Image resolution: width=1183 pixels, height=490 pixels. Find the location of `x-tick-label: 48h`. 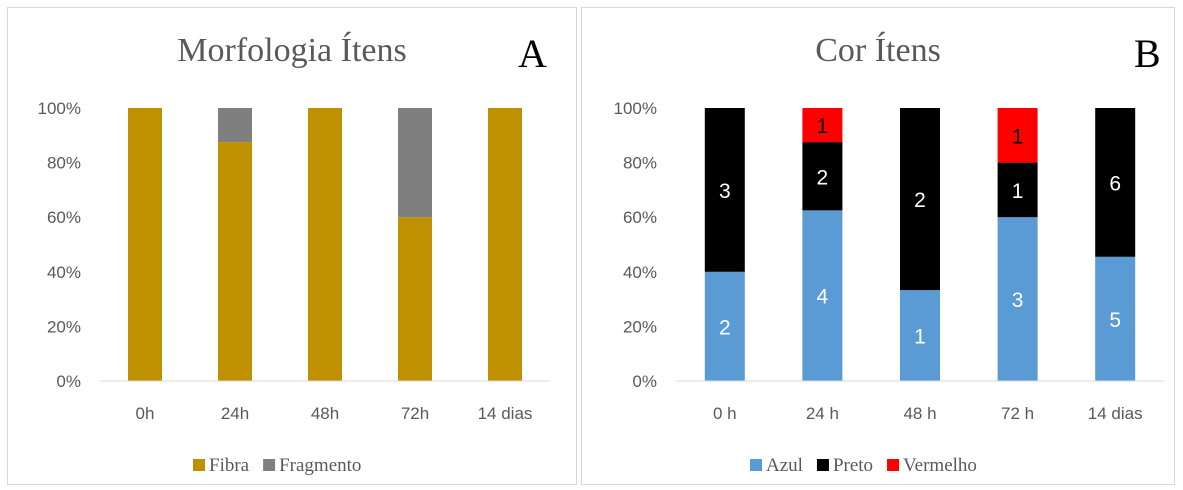

x-tick-label: 48h is located at coordinates (325, 413).